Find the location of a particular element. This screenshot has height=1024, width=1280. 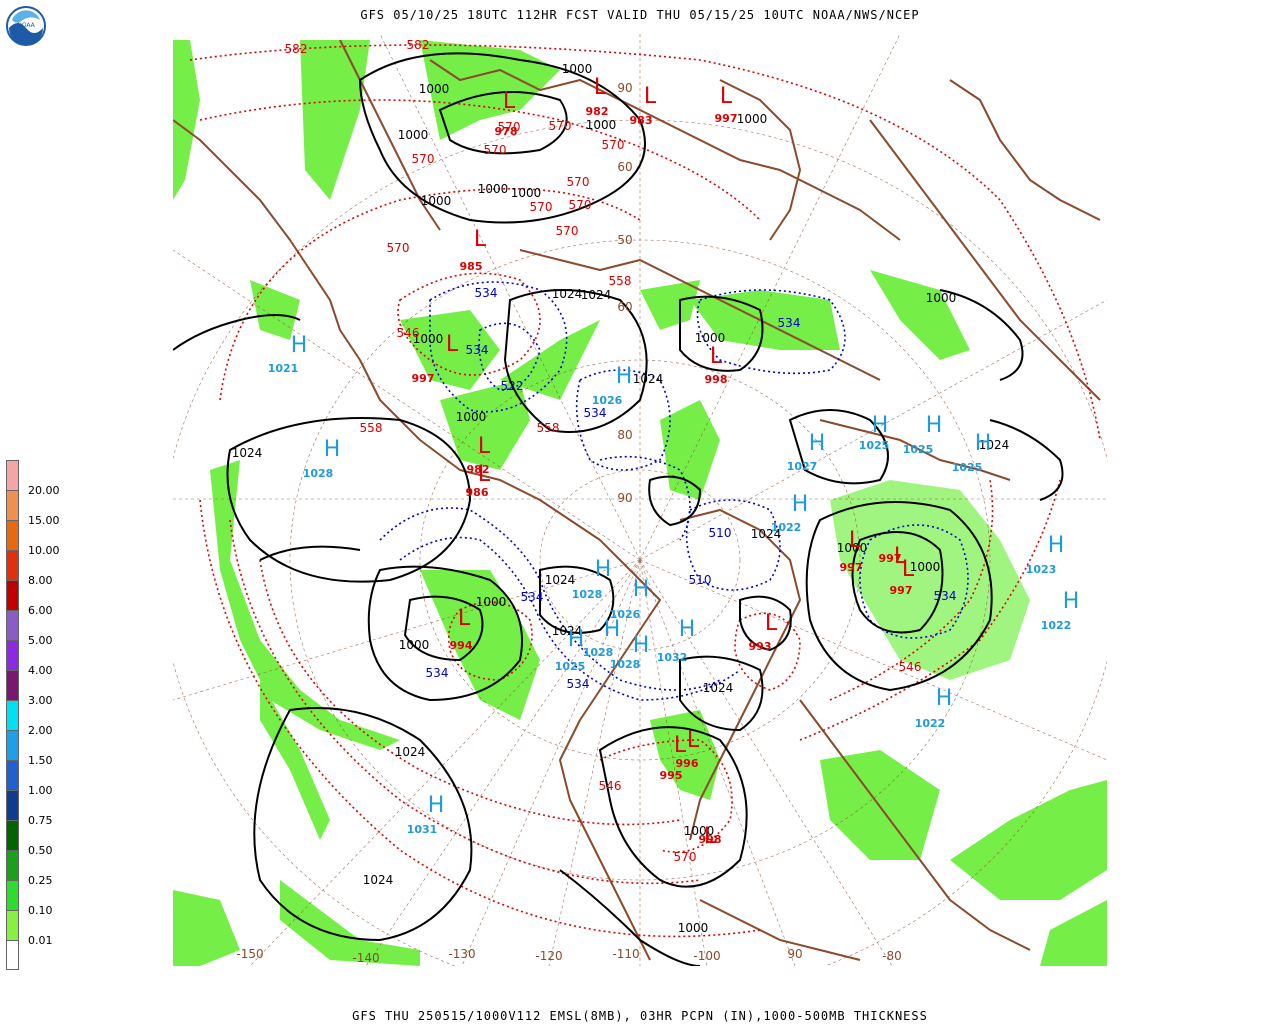

pressure-center-value: 1025 is located at coordinates (570, 666).